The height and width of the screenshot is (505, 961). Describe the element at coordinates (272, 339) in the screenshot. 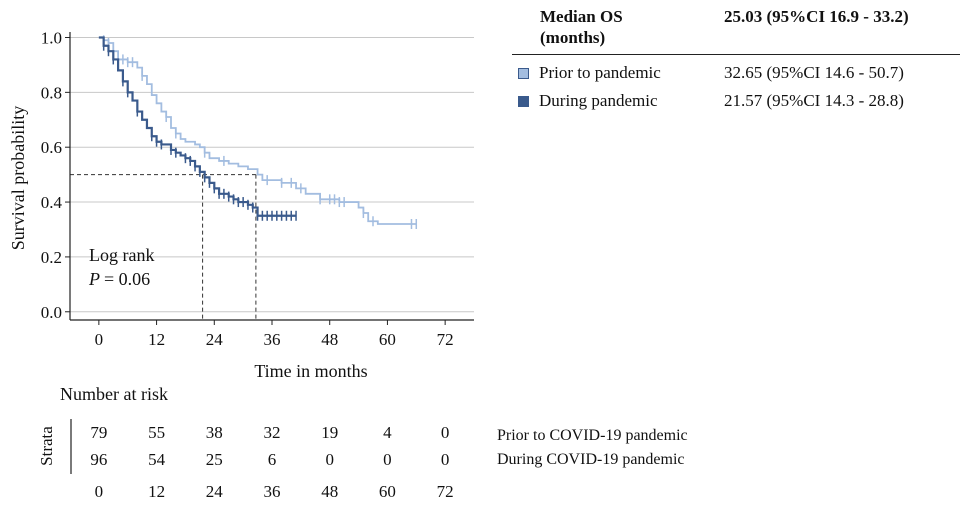

I see `x-tick-label: 36` at that location.